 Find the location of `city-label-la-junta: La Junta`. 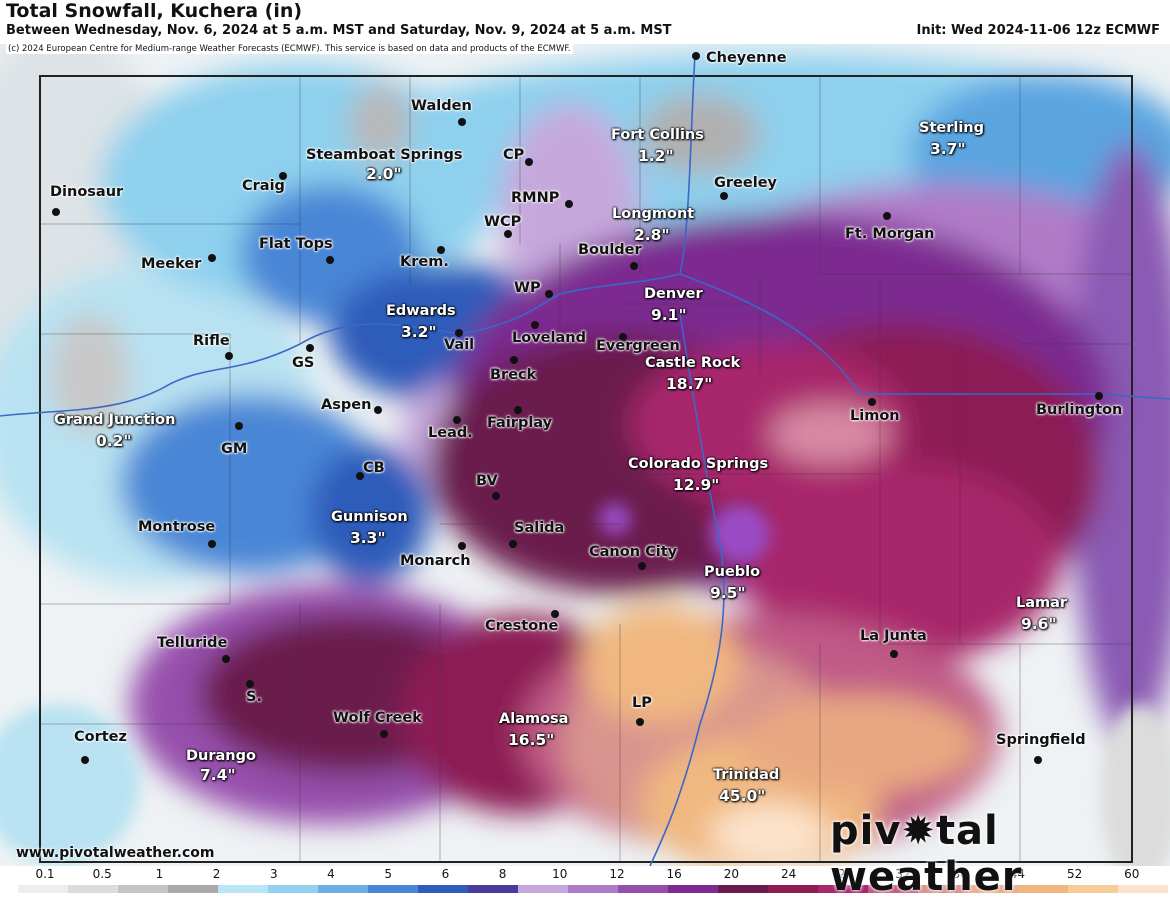

city-label-la-junta: La Junta is located at coordinates (893, 636).